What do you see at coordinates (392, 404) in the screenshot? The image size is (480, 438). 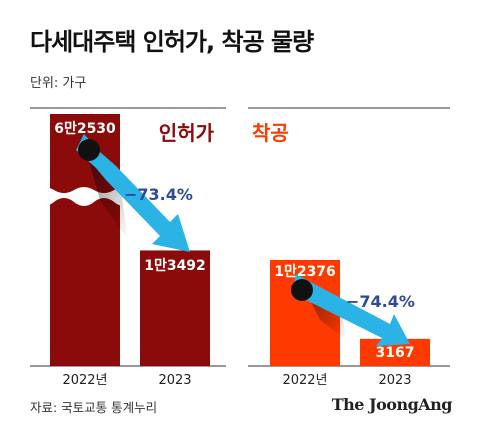 I see `brand-logo: The JoongAng` at bounding box center [392, 404].